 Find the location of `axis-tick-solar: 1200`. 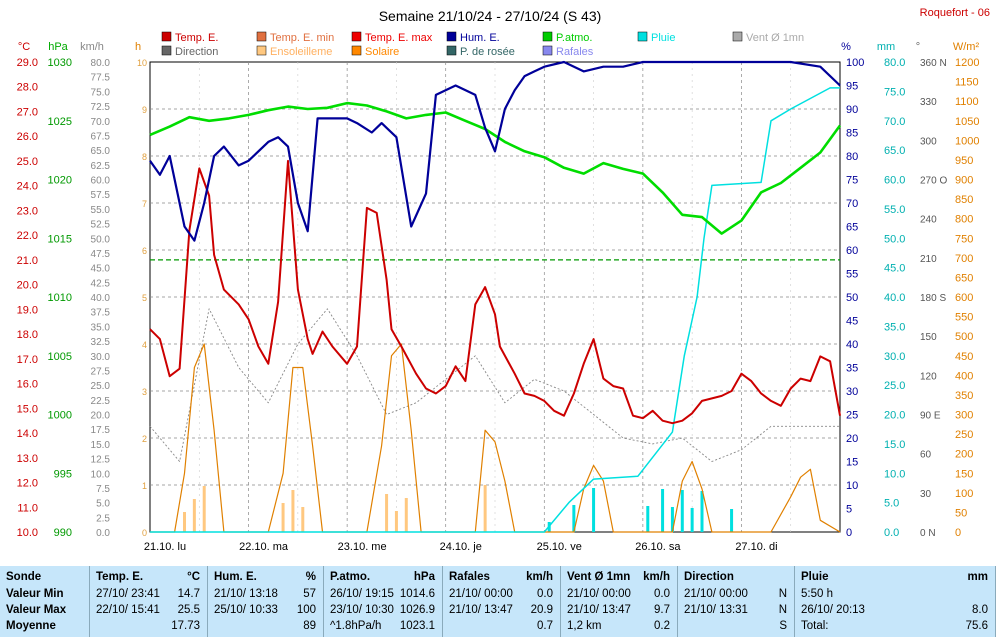

axis-tick-solar: 1200 is located at coordinates (967, 63).